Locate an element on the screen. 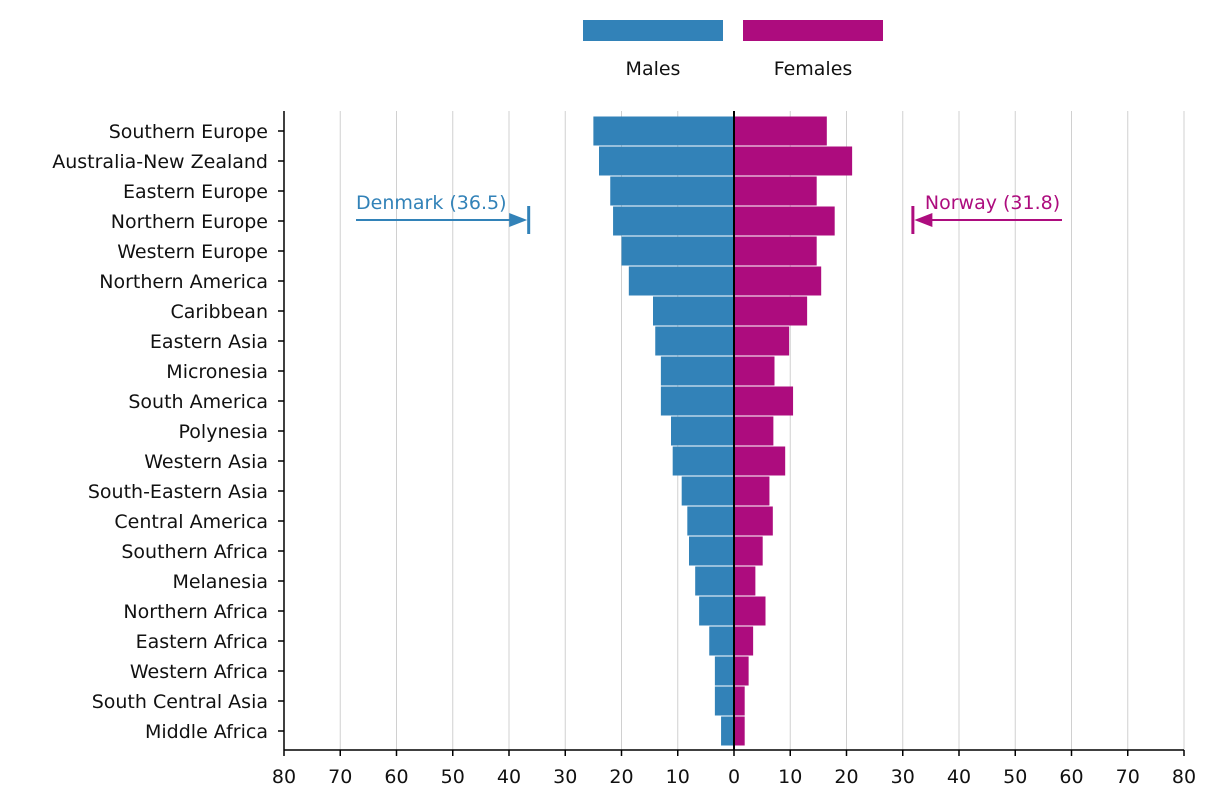  category-label-6: Caribbean is located at coordinates (220, 312).